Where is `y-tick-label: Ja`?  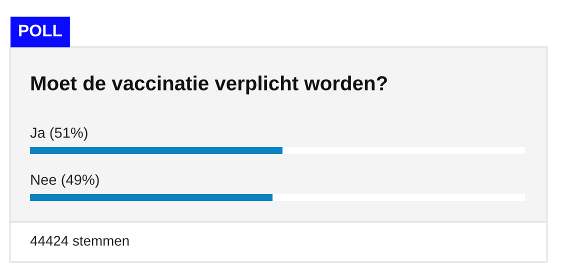 y-tick-label: Ja is located at coordinates (38, 133).